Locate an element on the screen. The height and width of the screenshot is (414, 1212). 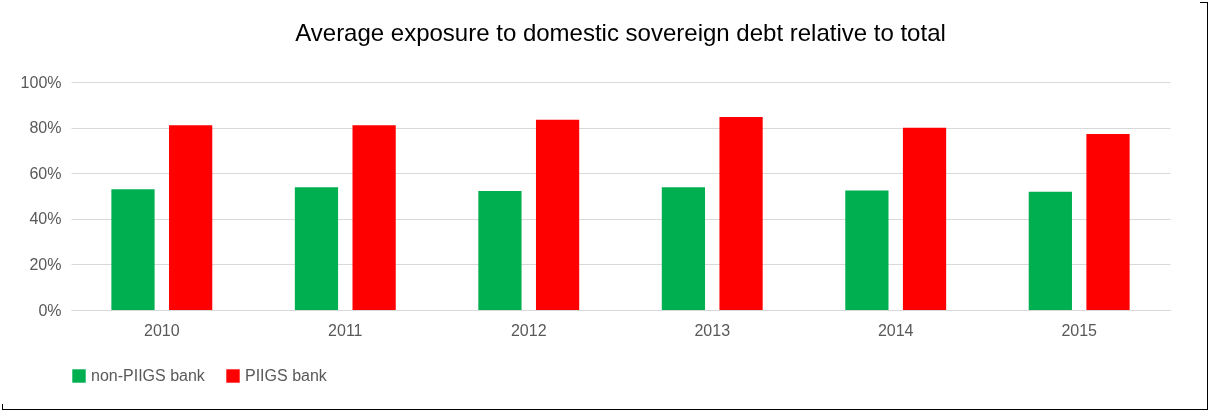
x-tick-label: 2012 is located at coordinates (528, 330).